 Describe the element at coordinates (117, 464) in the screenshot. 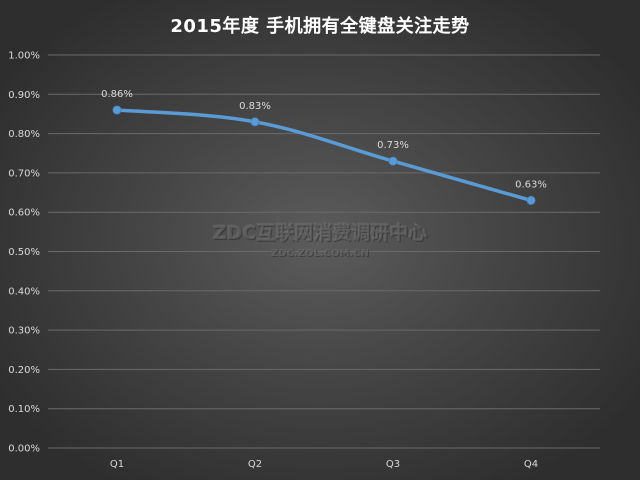

I see `x-tick-label: Q1` at that location.